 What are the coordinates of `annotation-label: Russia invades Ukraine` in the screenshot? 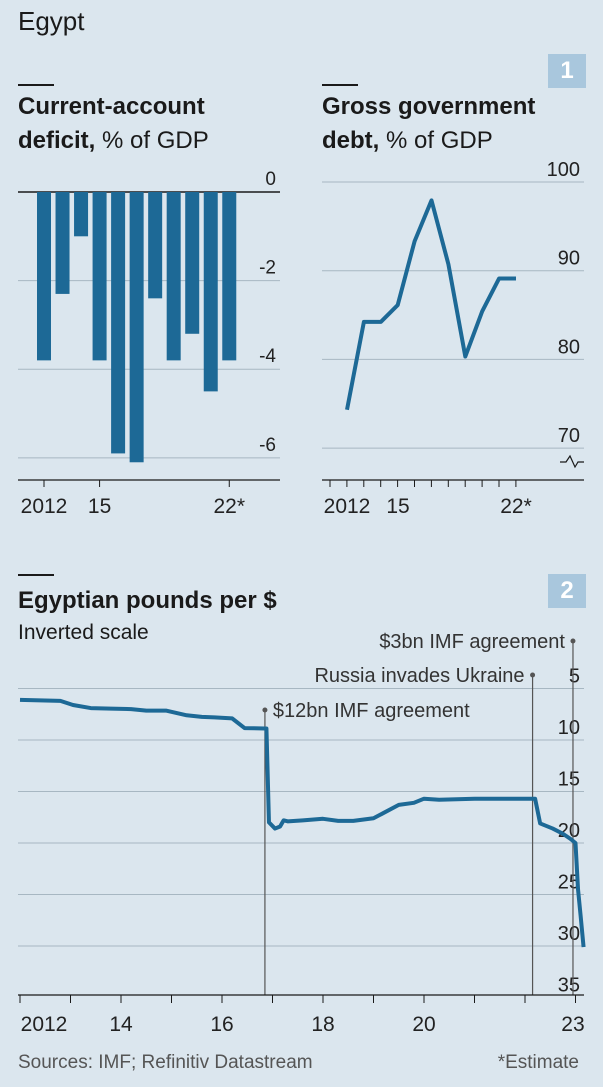 It's located at (419, 676).